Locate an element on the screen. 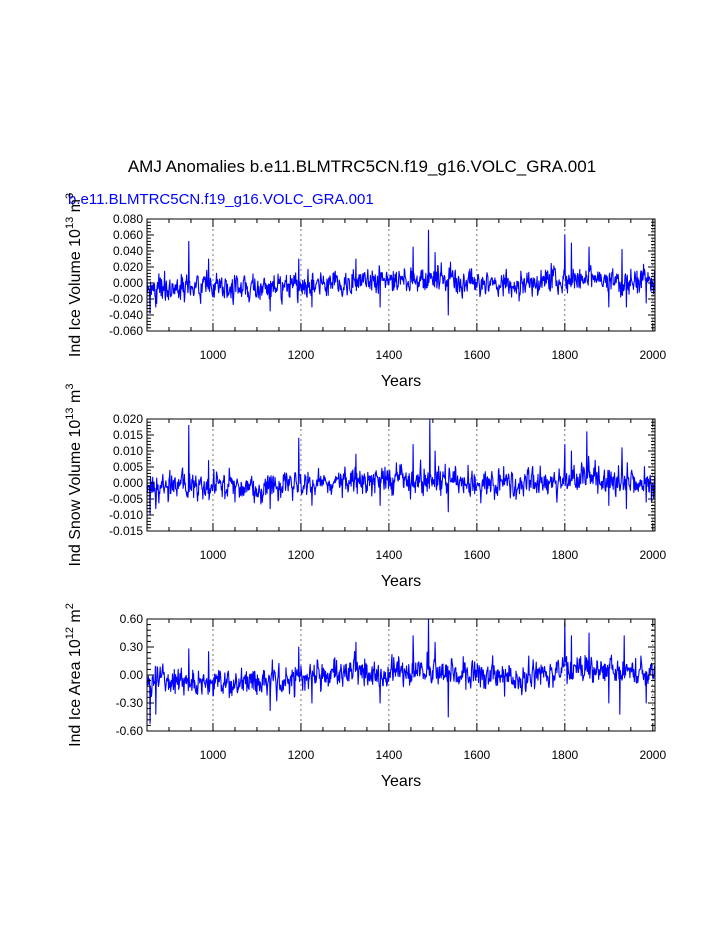  figure-subtitle: b.e11.BLMTRC5CN.f19_g16.VOLC_GRA.001 is located at coordinates (221, 199).